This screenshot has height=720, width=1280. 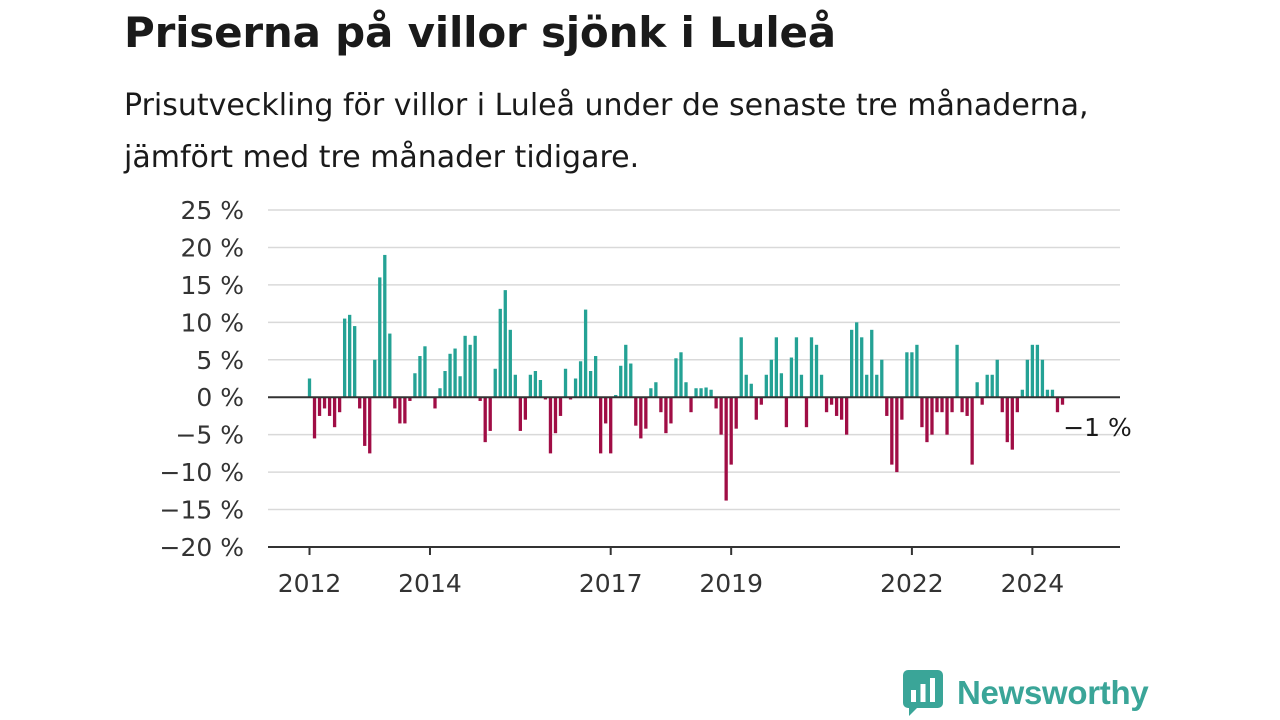 What do you see at coordinates (202, 472) in the screenshot?
I see `y-tick-label: −10 %` at bounding box center [202, 472].